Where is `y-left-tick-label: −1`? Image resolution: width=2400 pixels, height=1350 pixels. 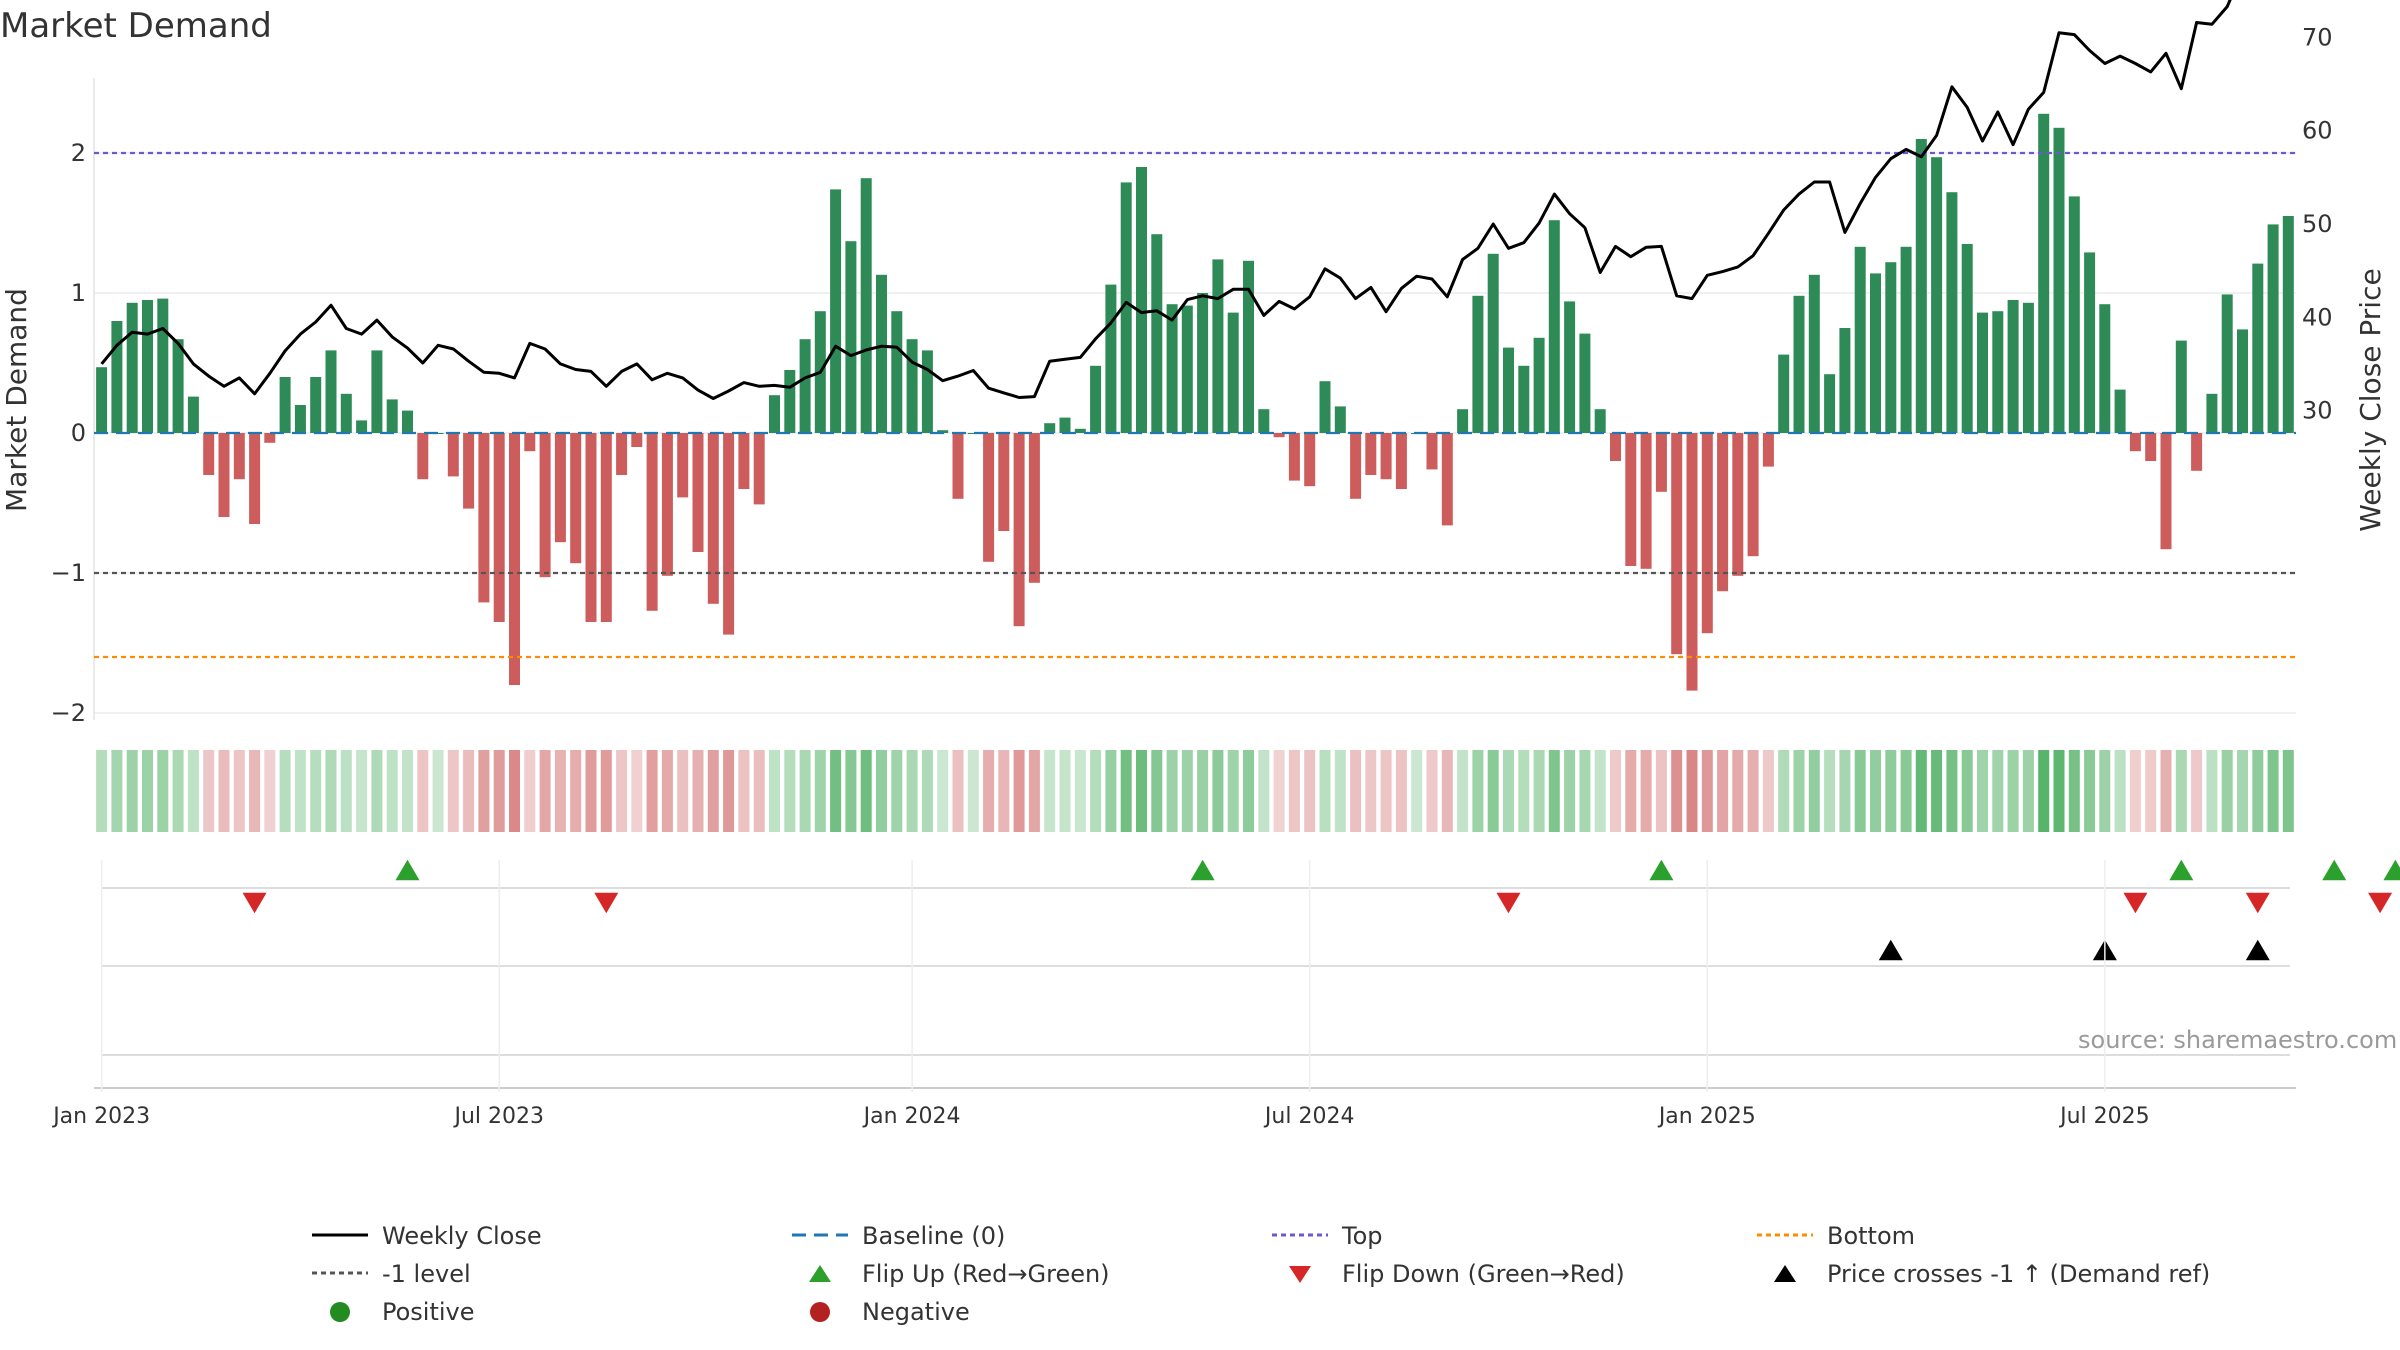 y-left-tick-label: −1 is located at coordinates (68, 573).